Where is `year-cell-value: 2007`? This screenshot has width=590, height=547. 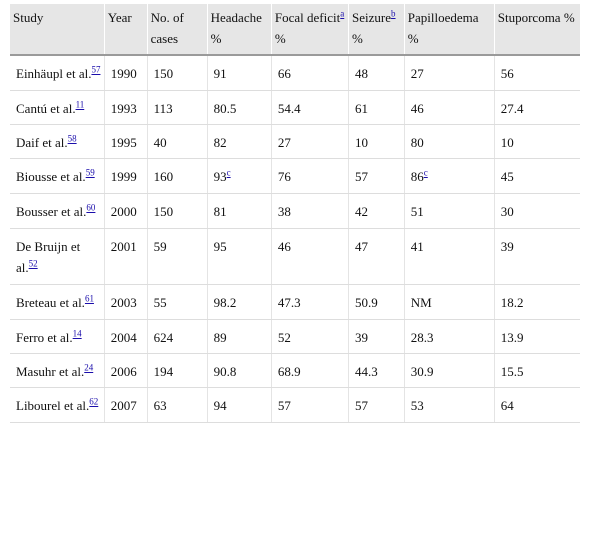
year-cell-value: 2007 is located at coordinates (123, 405).